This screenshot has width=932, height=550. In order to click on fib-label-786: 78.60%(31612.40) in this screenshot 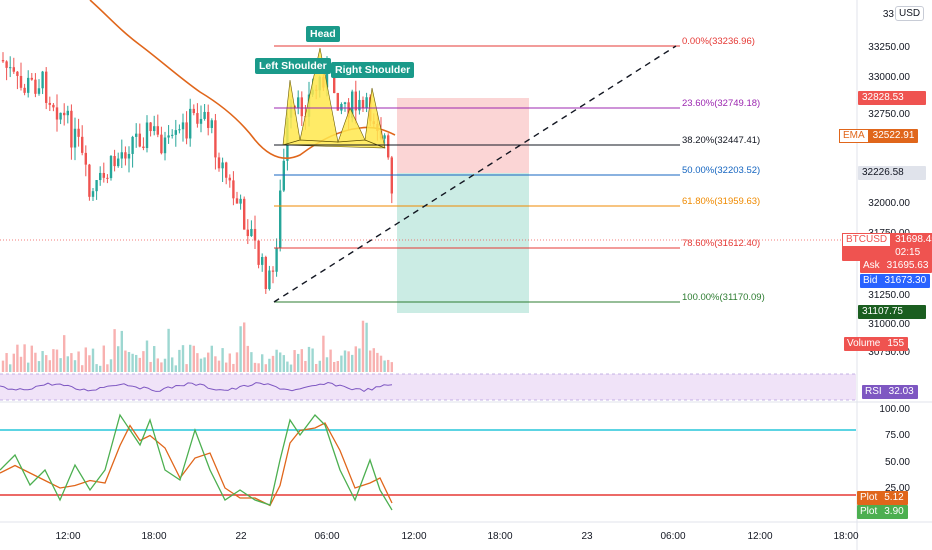, I will do `click(721, 243)`.